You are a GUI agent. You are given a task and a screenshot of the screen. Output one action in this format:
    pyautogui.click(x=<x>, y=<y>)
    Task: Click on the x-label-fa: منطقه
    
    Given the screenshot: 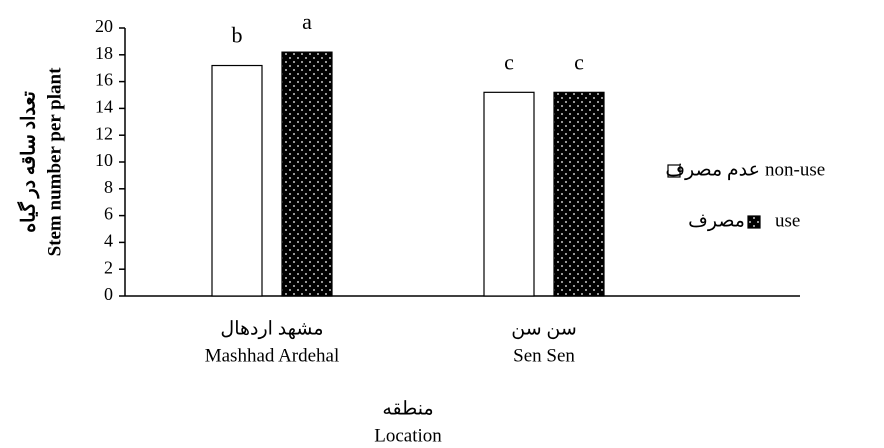 What is the action you would take?
    pyautogui.click(x=407, y=408)
    